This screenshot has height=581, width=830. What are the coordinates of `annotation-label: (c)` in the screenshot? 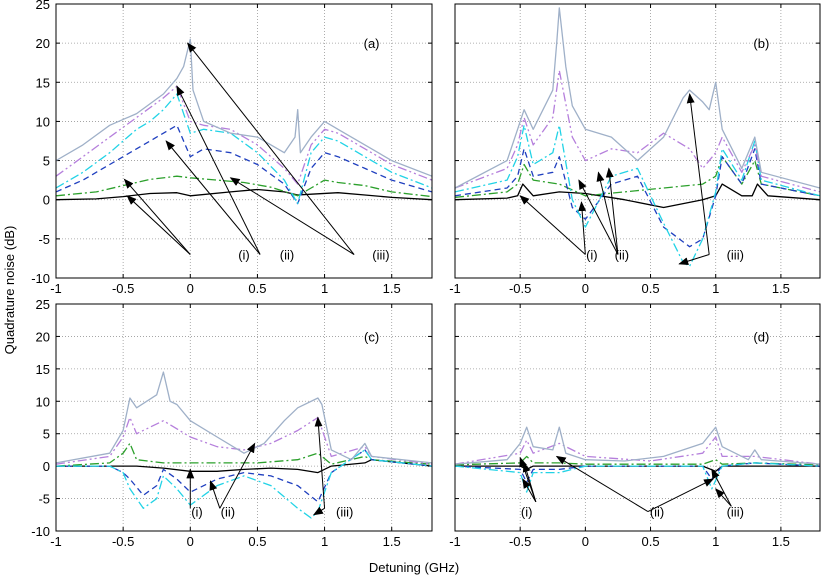 It's located at (371, 336).